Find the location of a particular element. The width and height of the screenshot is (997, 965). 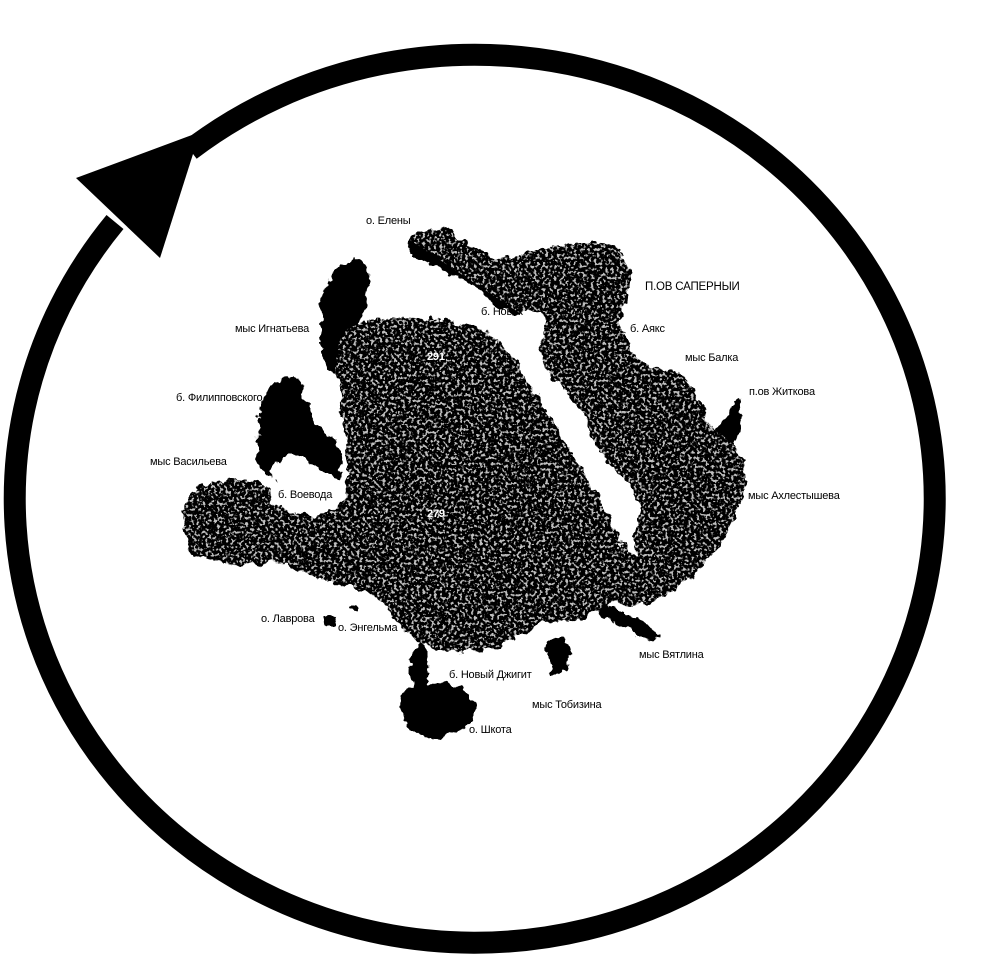

label-o-engelma: о. Энгельма is located at coordinates (368, 628).